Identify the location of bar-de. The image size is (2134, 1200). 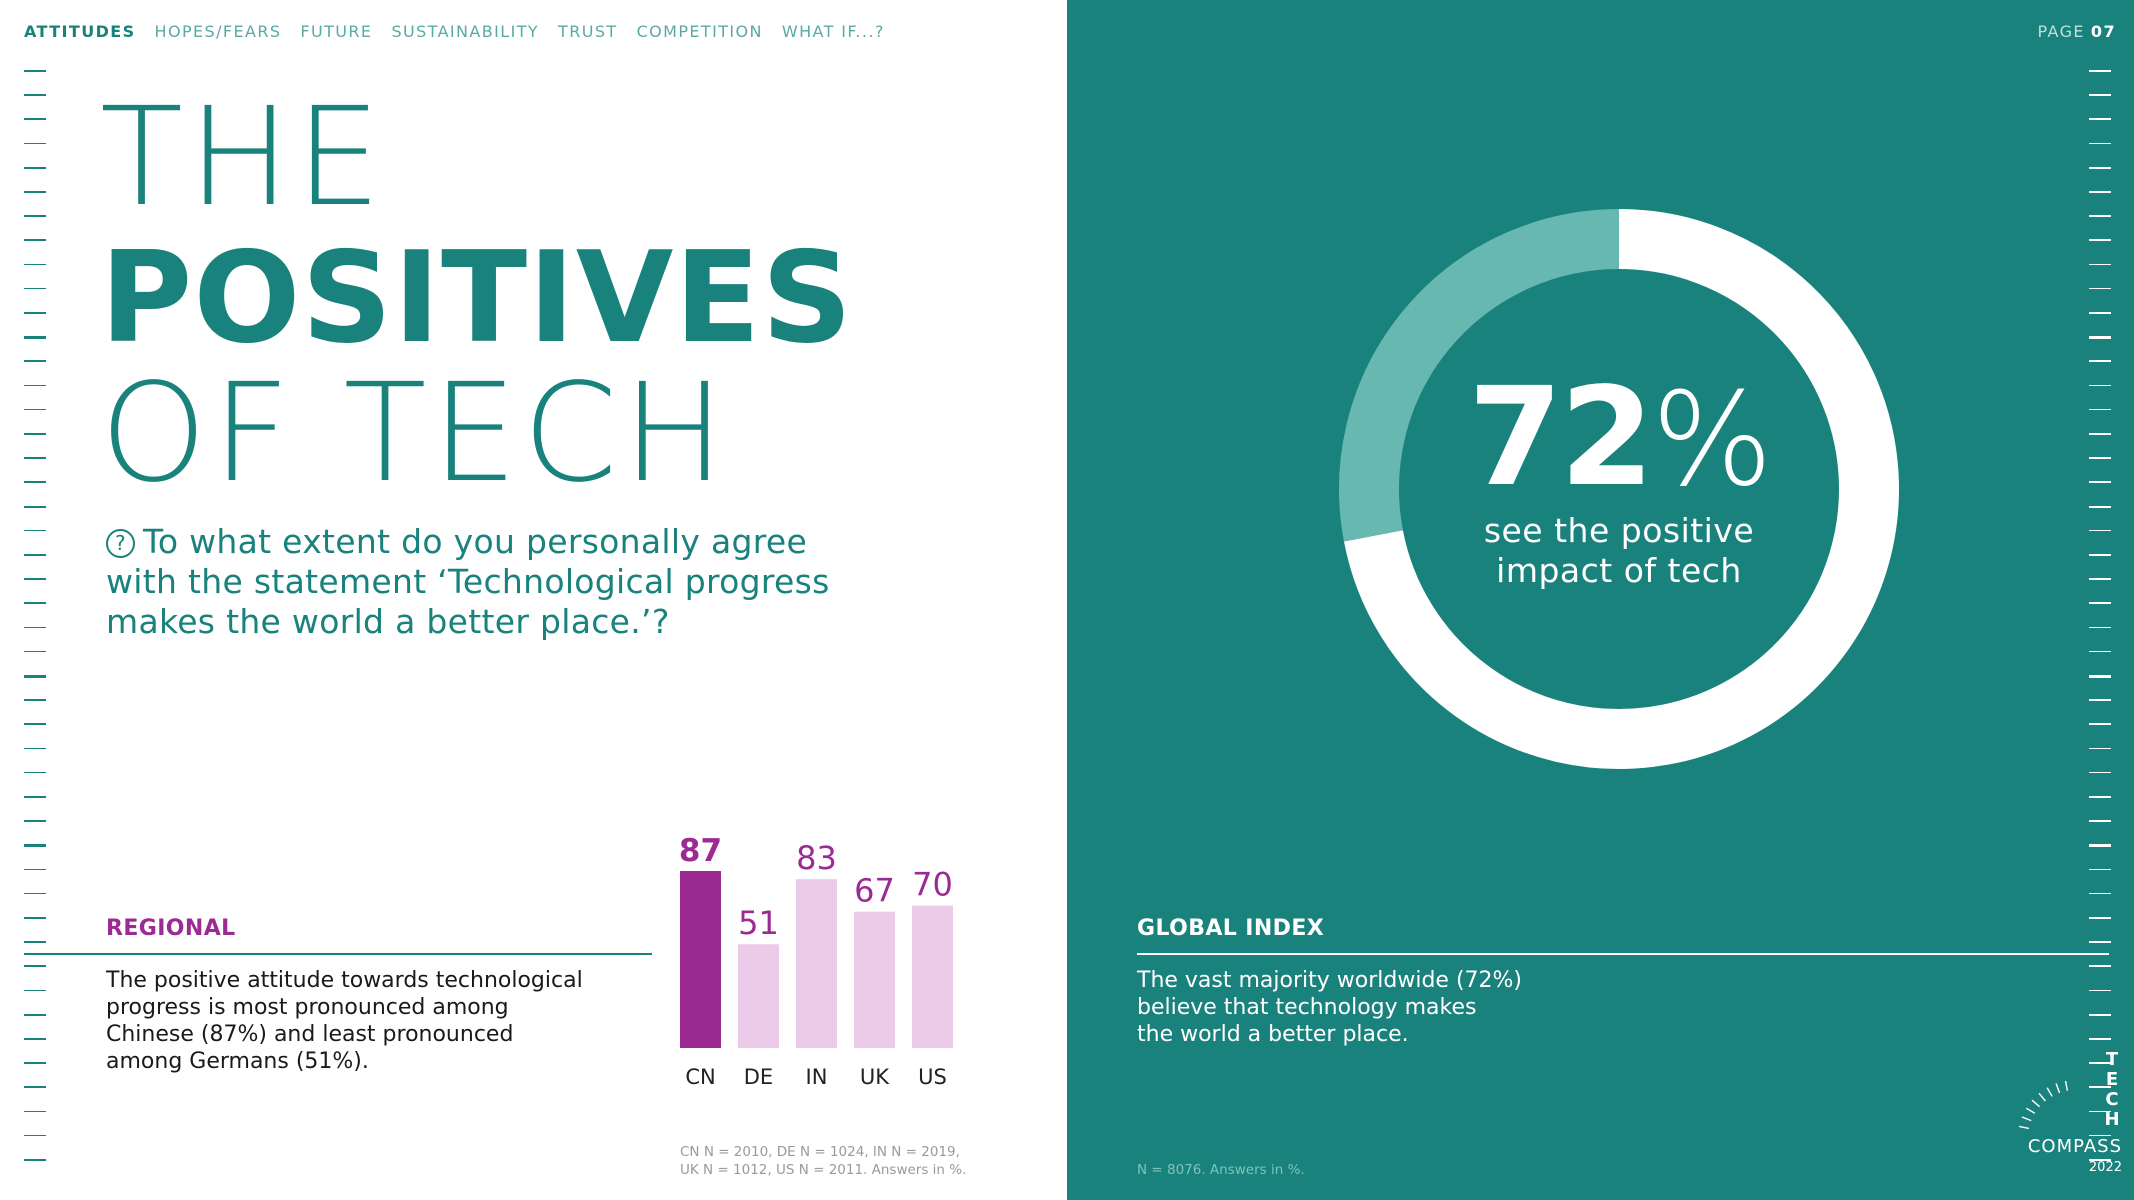
(758, 996).